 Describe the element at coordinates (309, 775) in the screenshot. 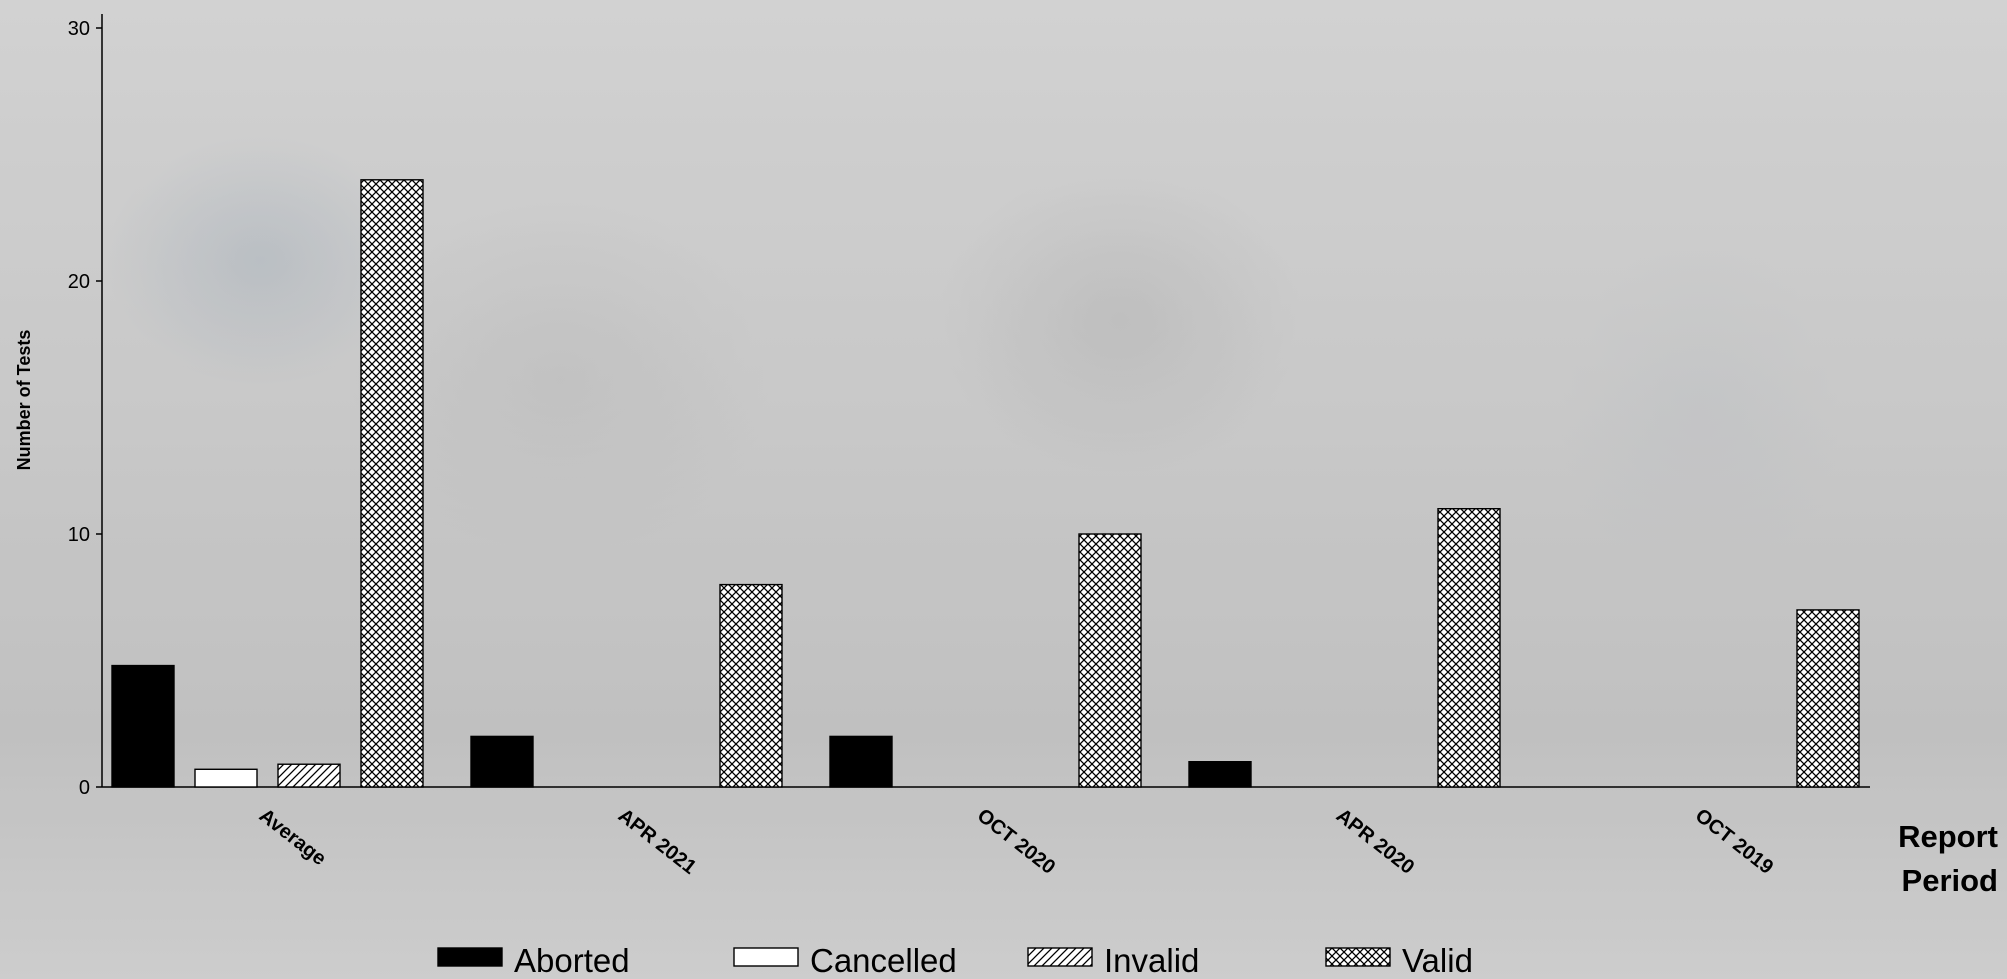

I see `bar-invalid-average` at that location.